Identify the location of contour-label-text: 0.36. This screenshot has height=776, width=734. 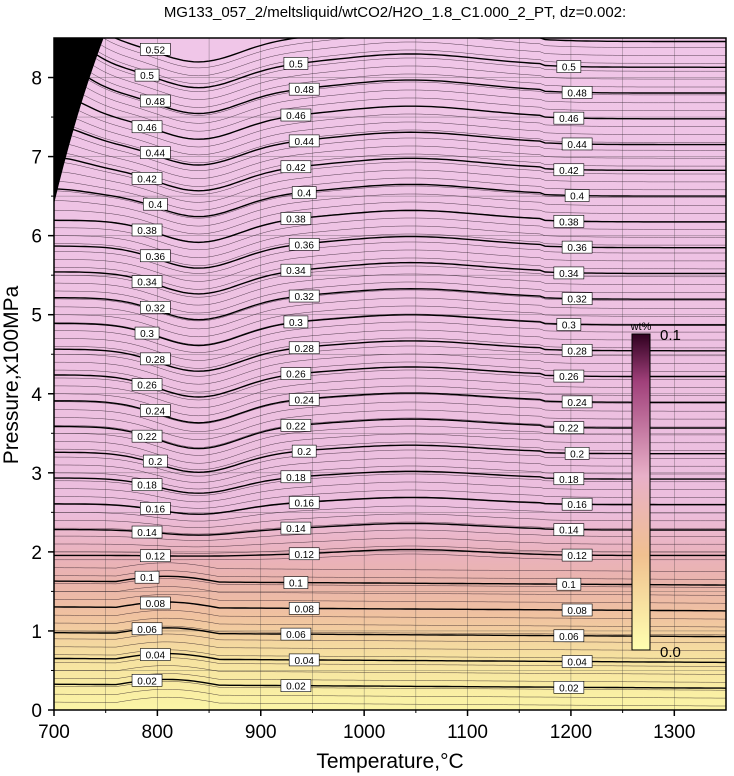
(577, 248).